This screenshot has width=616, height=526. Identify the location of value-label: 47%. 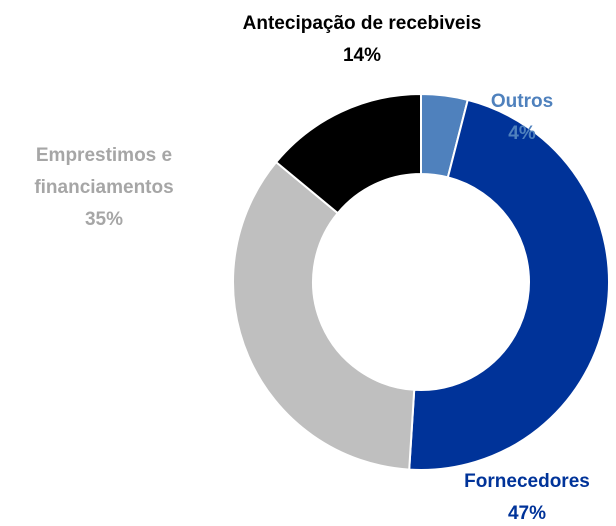
(527, 513).